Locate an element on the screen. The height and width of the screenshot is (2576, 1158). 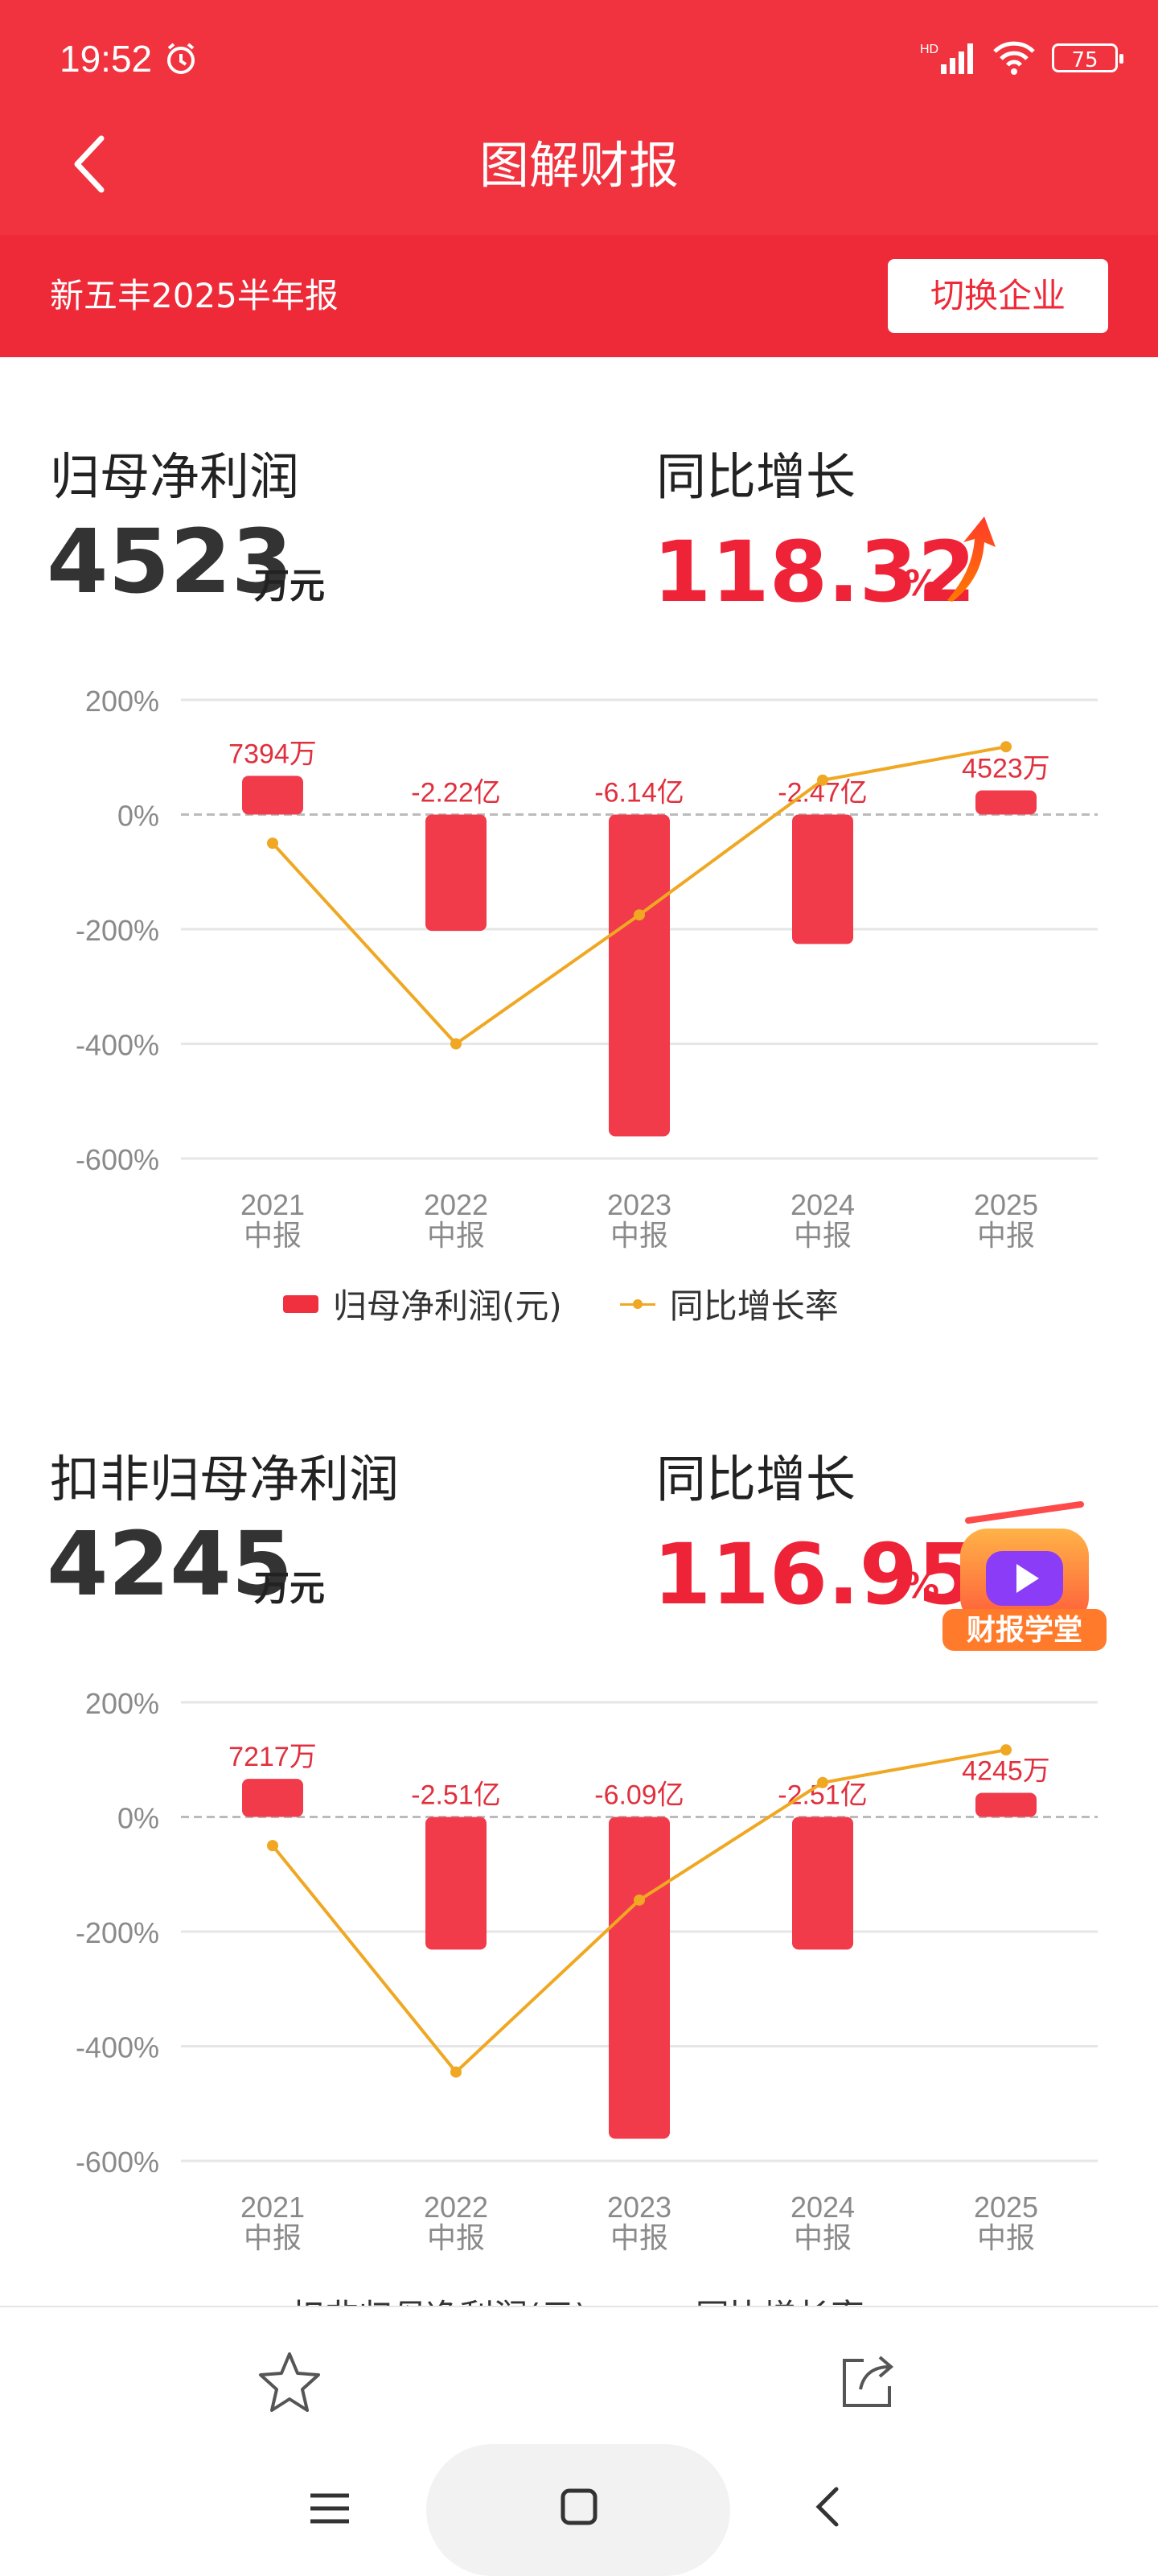
signal-icon: HD is located at coordinates (946, 58).